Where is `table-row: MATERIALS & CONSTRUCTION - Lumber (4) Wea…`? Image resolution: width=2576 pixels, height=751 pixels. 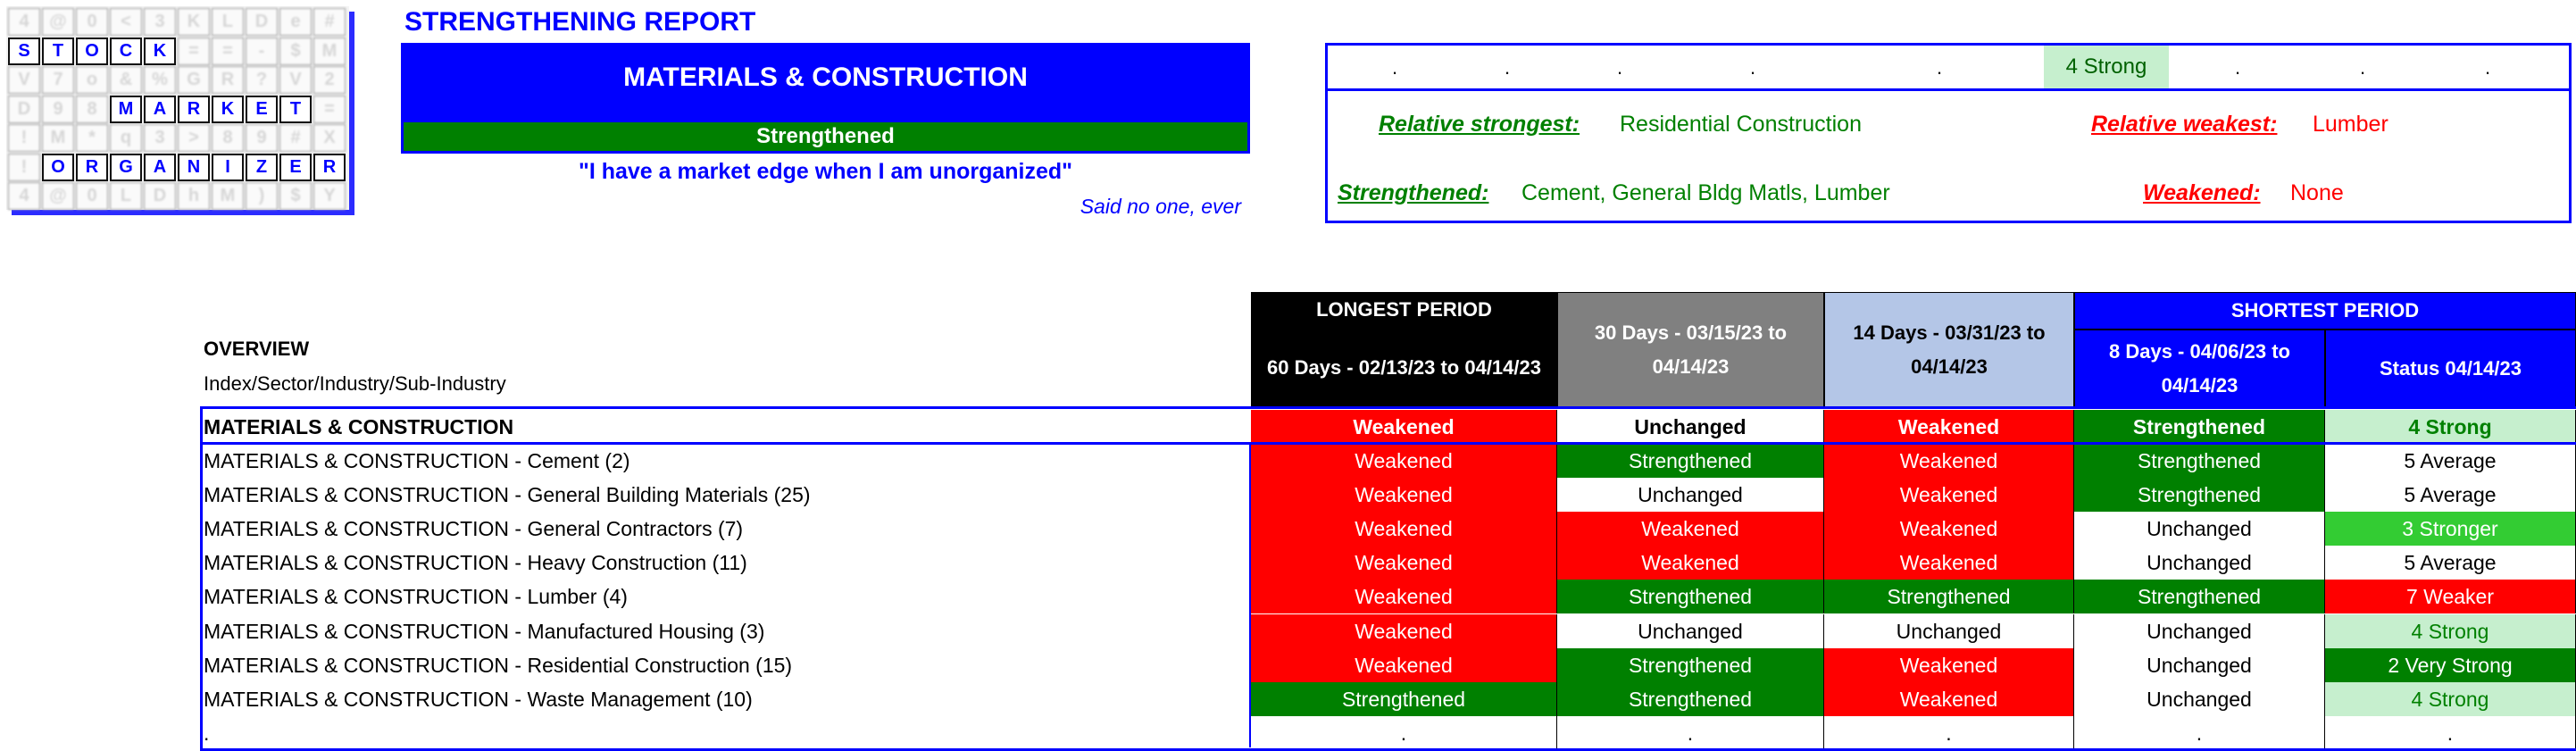
table-row: MATERIALS & CONSTRUCTION - Lumber (4) Wea… is located at coordinates (1388, 597).